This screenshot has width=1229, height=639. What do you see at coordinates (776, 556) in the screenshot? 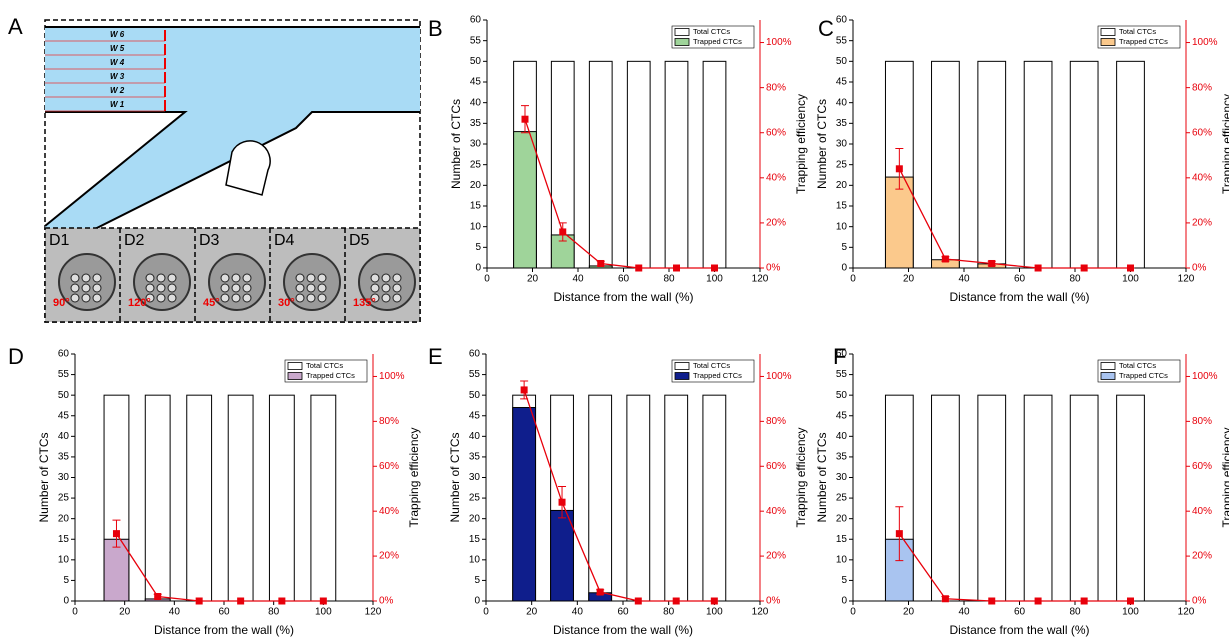
I see `y2-tick-label: 20%` at bounding box center [776, 556].